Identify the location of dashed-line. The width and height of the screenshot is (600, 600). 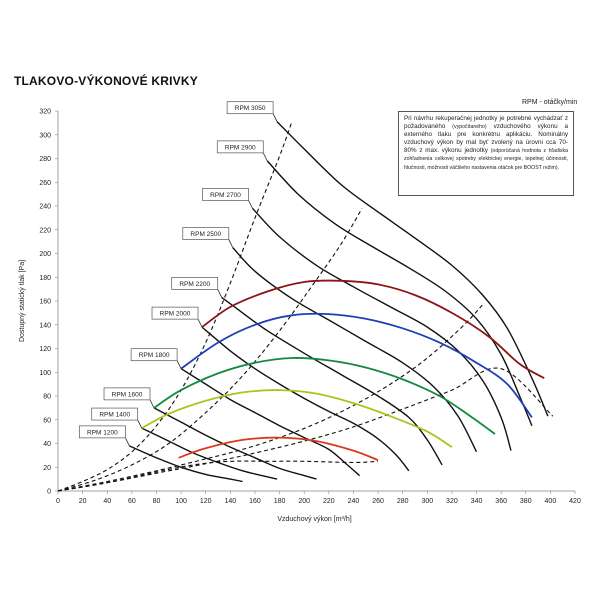
(218, 476).